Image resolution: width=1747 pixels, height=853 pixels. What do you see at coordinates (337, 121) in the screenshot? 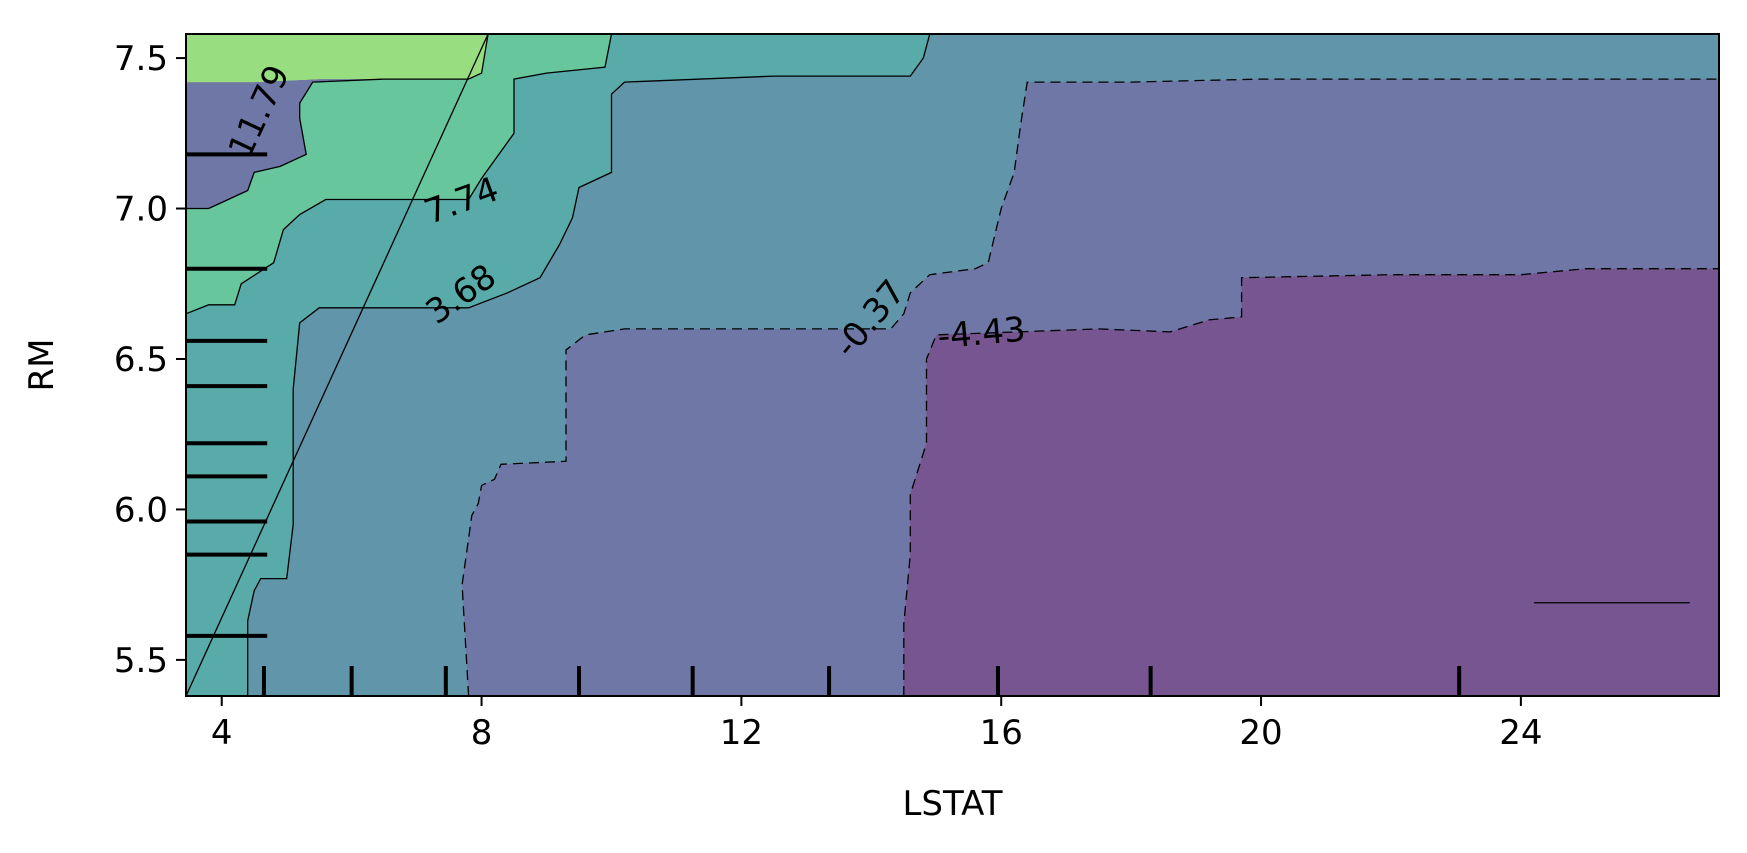
I see `contour-fill-region` at bounding box center [337, 121].